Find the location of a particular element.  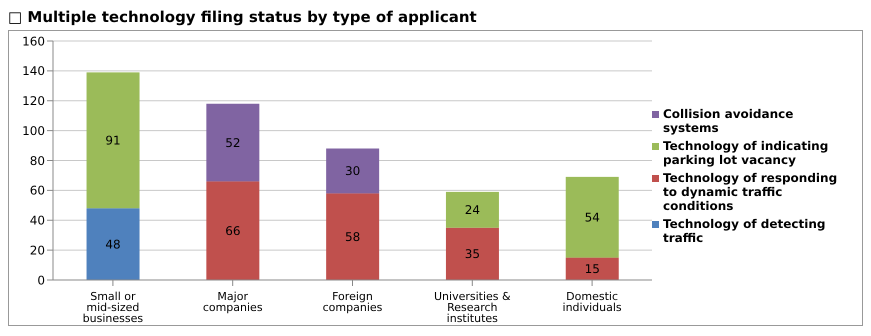

data-label: 48 is located at coordinates (113, 244).